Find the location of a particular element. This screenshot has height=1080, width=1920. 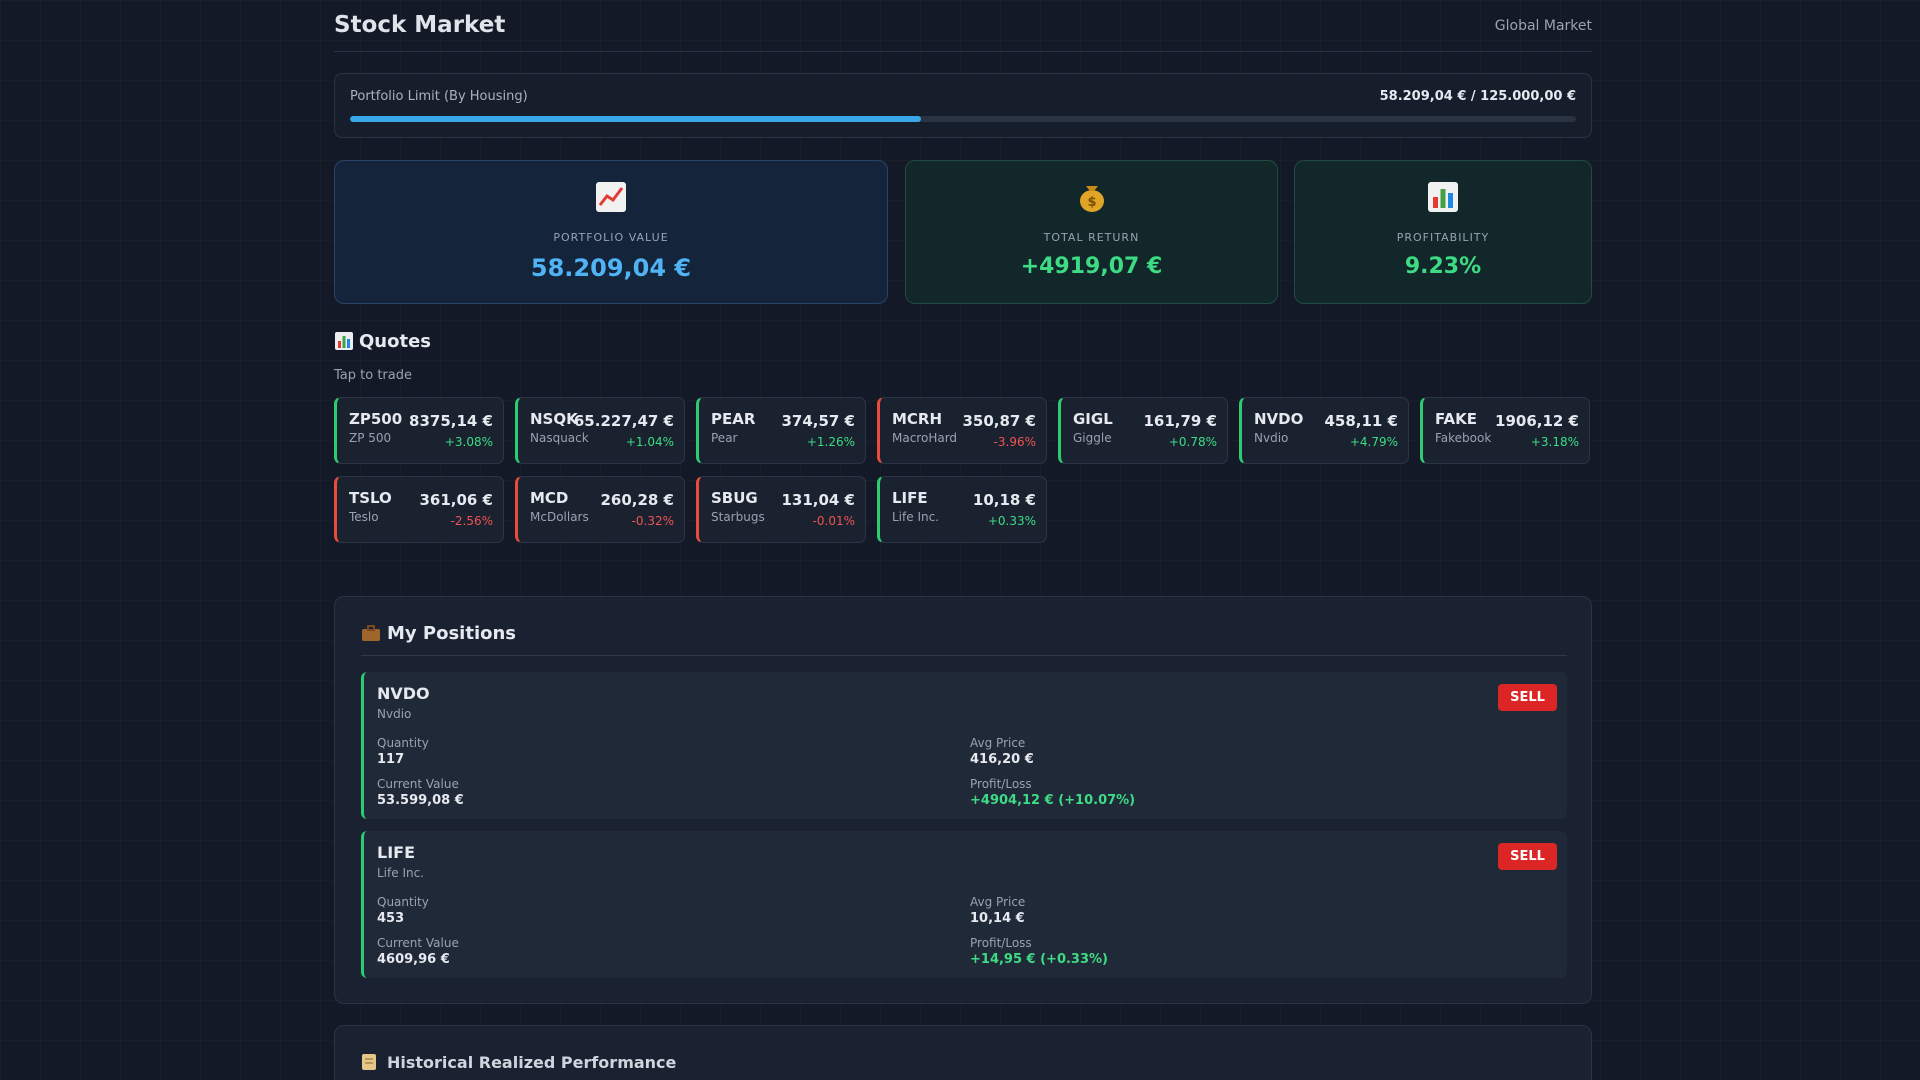

quote-price: 8375,14 € is located at coordinates (451, 421).